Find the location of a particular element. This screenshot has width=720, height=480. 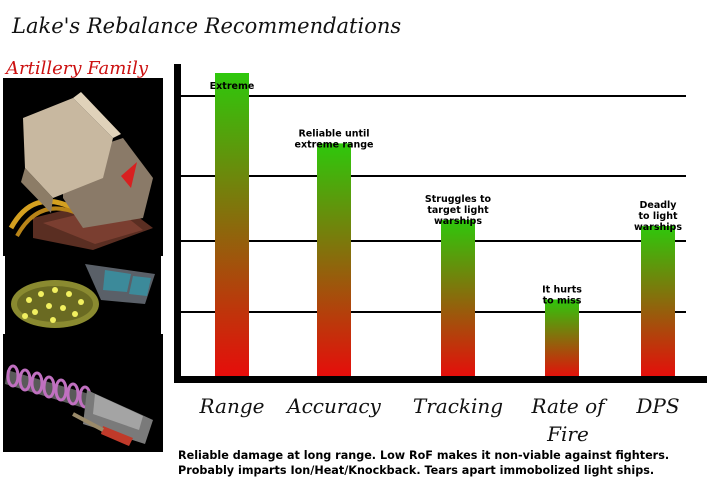

annotation-accuracy: Reliable until extreme range is located at coordinates (334, 139).